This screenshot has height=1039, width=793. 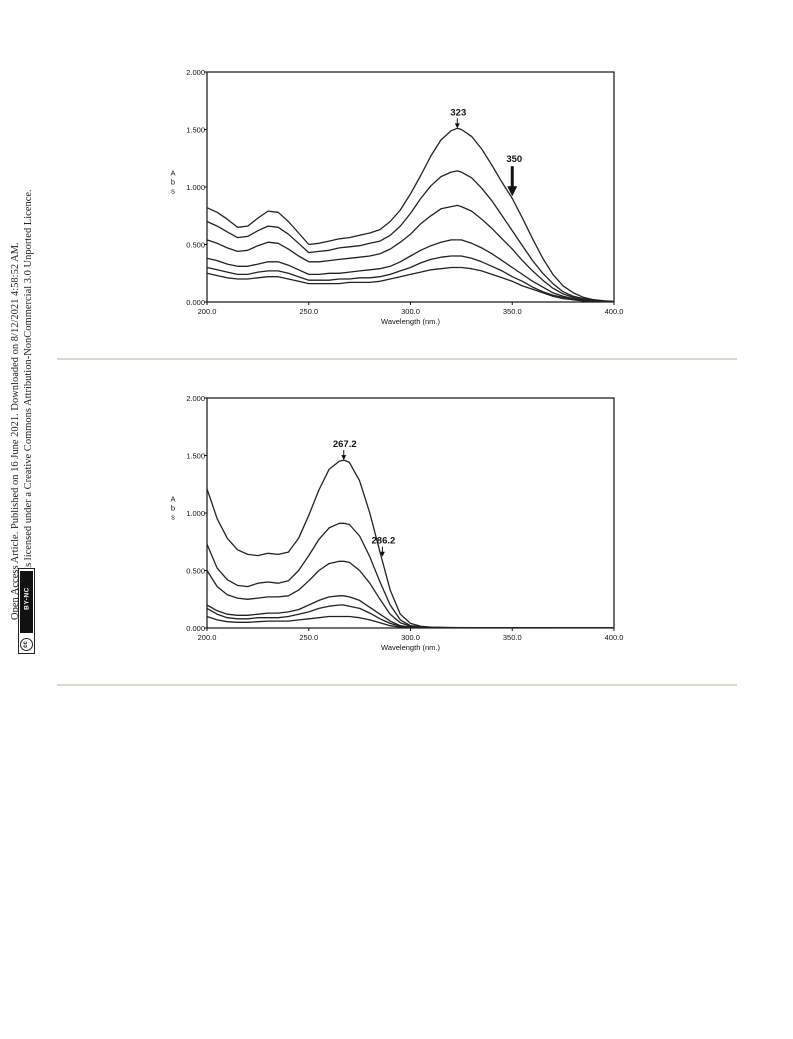 What do you see at coordinates (458, 112) in the screenshot?
I see `annotation-label: 323` at bounding box center [458, 112].